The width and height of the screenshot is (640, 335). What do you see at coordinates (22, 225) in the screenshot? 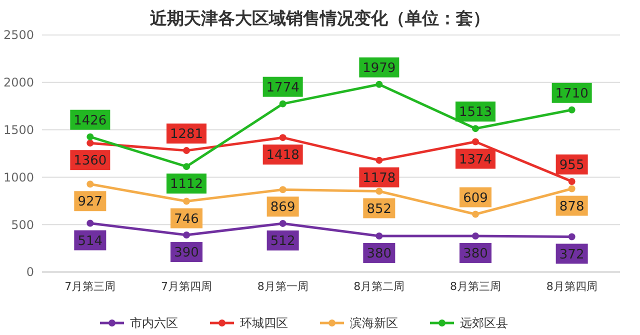
I see `y-tick-label: 500` at bounding box center [22, 225].